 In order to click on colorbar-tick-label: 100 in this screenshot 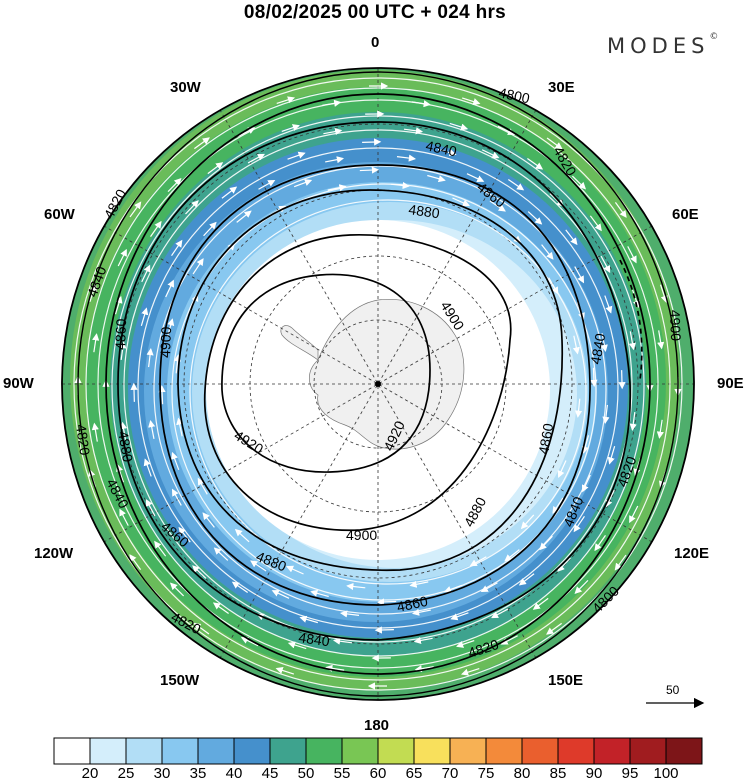, I will do `click(666, 773)`.